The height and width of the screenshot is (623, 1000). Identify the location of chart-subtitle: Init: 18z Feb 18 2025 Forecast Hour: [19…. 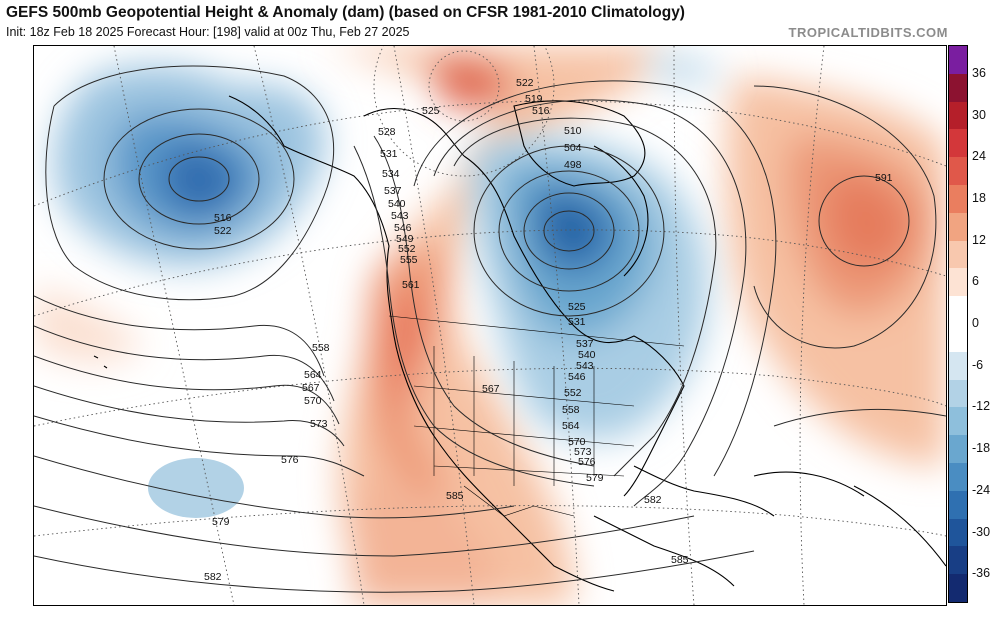
(208, 32).